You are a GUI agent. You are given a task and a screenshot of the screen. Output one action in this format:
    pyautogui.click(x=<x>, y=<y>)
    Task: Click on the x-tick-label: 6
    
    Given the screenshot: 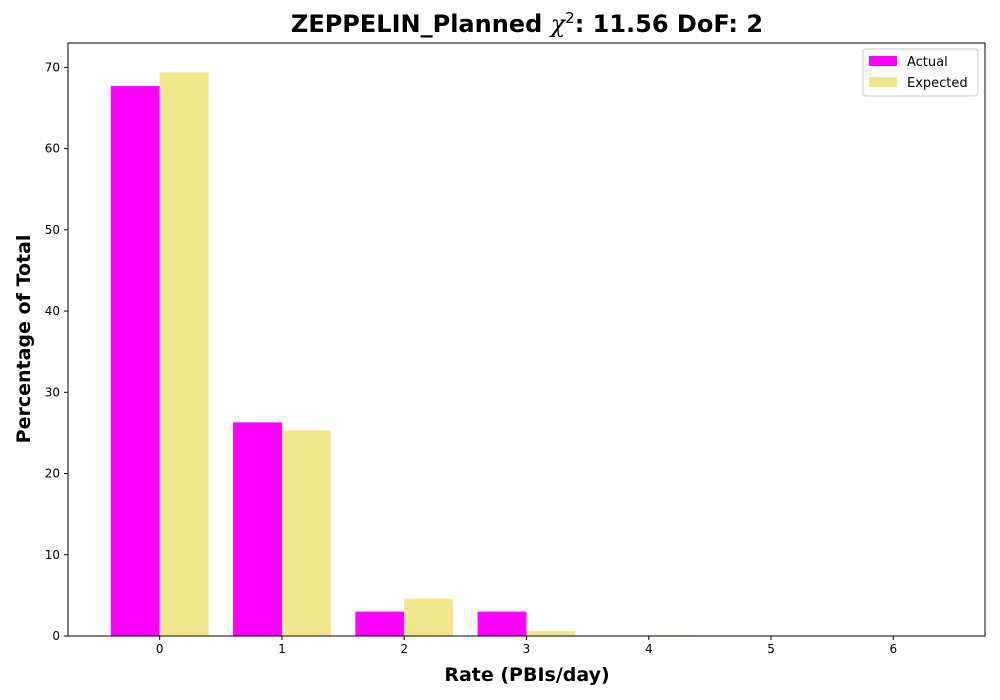 What is the action you would take?
    pyautogui.click(x=893, y=649)
    